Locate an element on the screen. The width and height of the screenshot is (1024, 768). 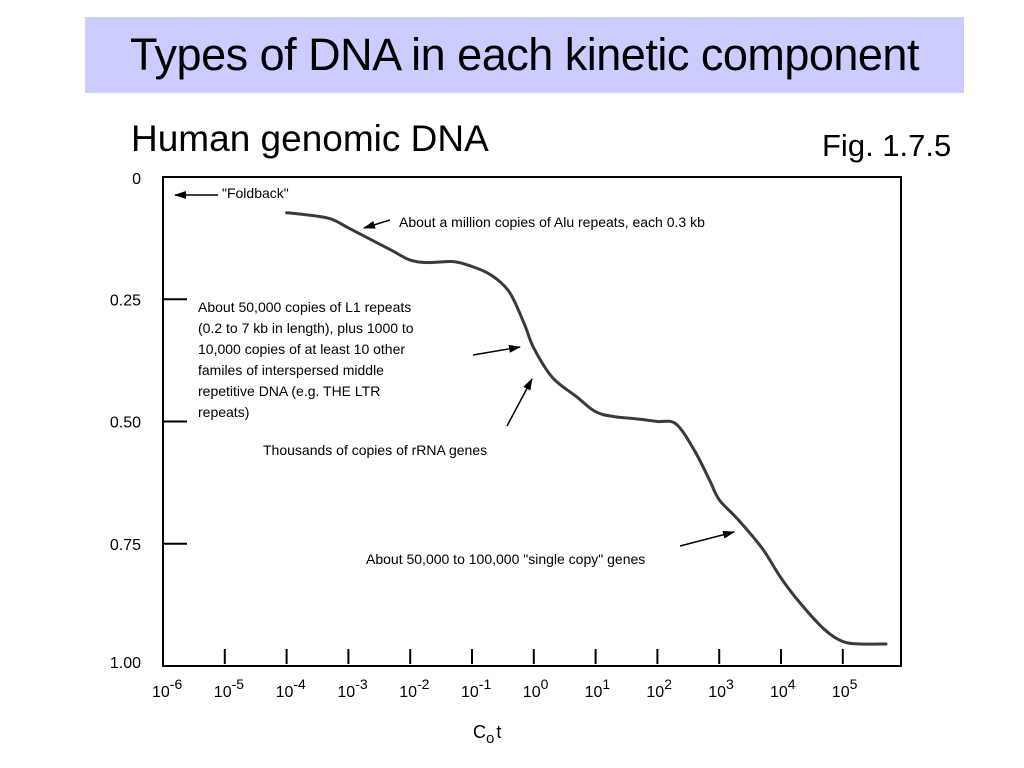
x-tick-label: 10⁰ is located at coordinates (536, 688).